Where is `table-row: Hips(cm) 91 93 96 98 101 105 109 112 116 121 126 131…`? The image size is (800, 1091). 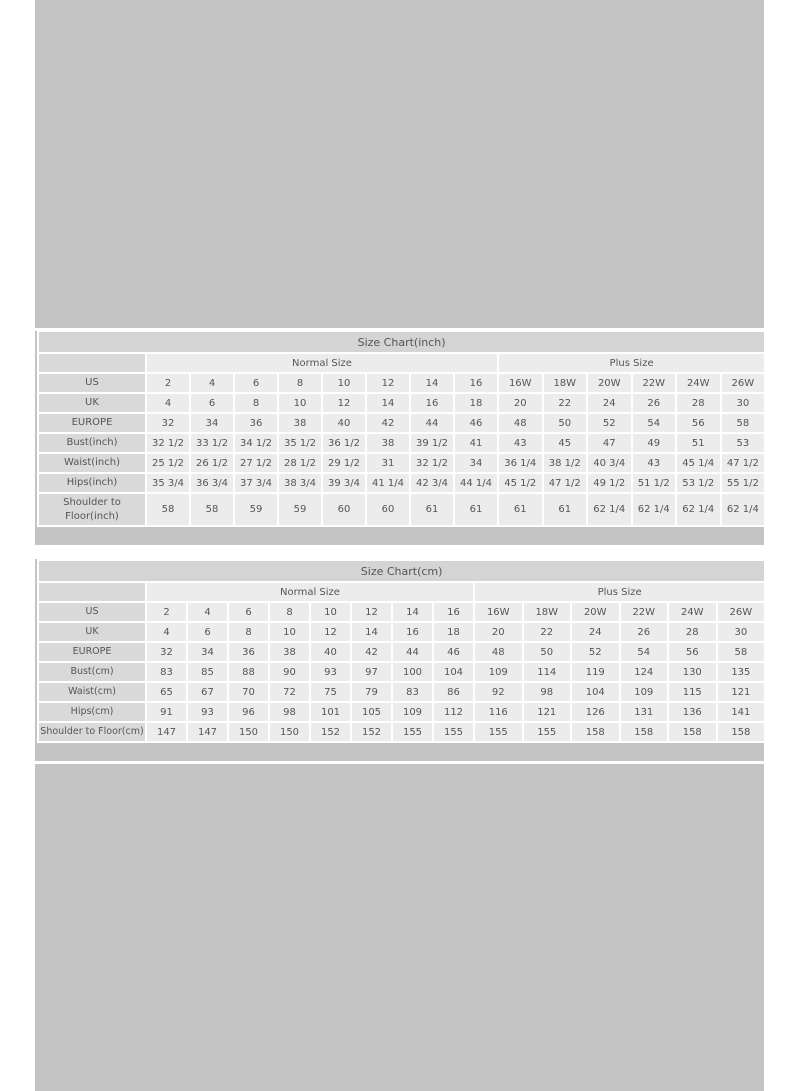 table-row: Hips(cm) 91 93 96 98 101 105 109 112 116 121 126 131… is located at coordinates (402, 712).